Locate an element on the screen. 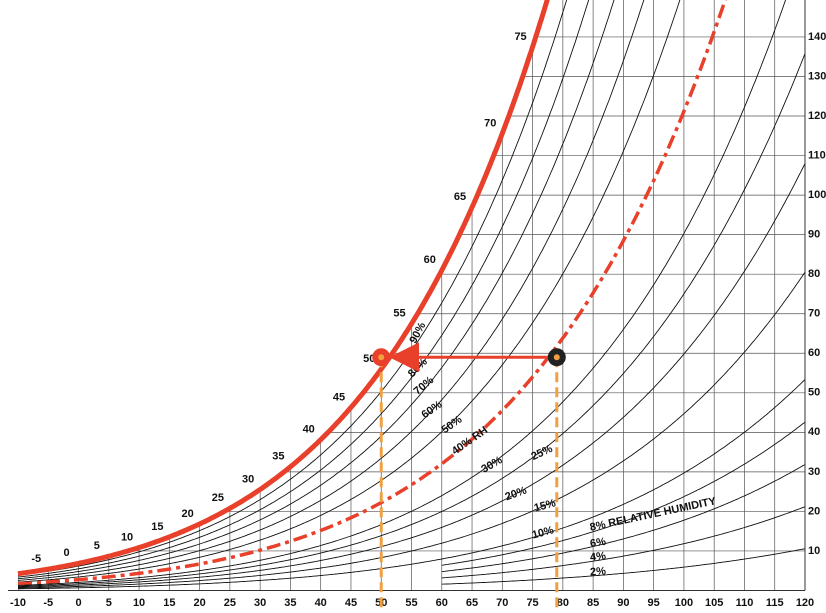 Image resolution: width=826 pixels, height=613 pixels. x-tick-label: 35 is located at coordinates (290, 603).